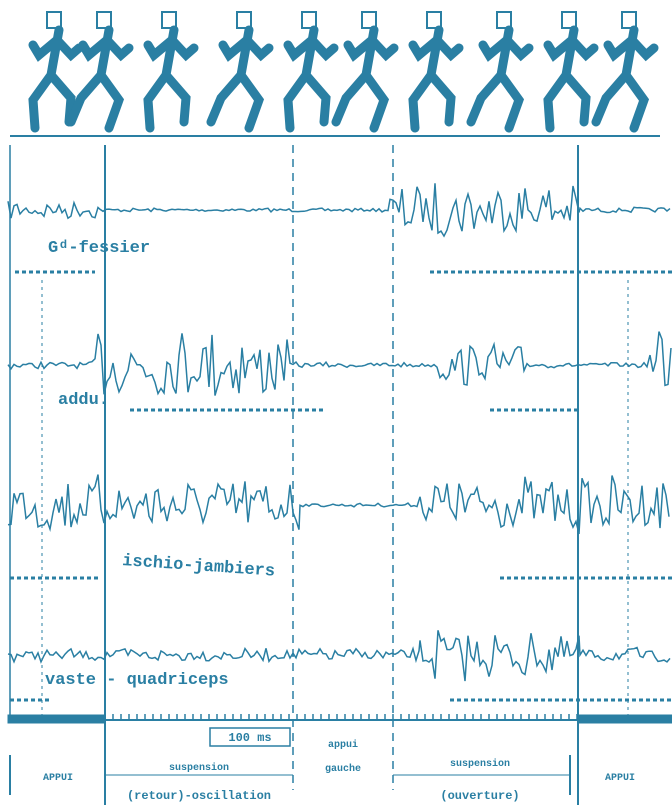 The height and width of the screenshot is (805, 672). What do you see at coordinates (83, 400) in the screenshot?
I see `trace-label: addu.` at bounding box center [83, 400].